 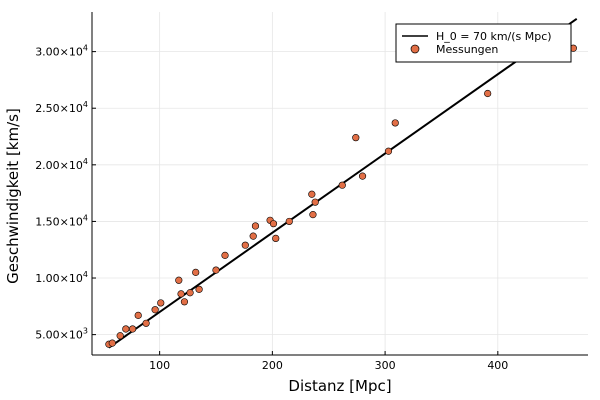 I want to click on legend: H_0 = 70 km/(s Mpc) Messungen, so click(x=483, y=43).